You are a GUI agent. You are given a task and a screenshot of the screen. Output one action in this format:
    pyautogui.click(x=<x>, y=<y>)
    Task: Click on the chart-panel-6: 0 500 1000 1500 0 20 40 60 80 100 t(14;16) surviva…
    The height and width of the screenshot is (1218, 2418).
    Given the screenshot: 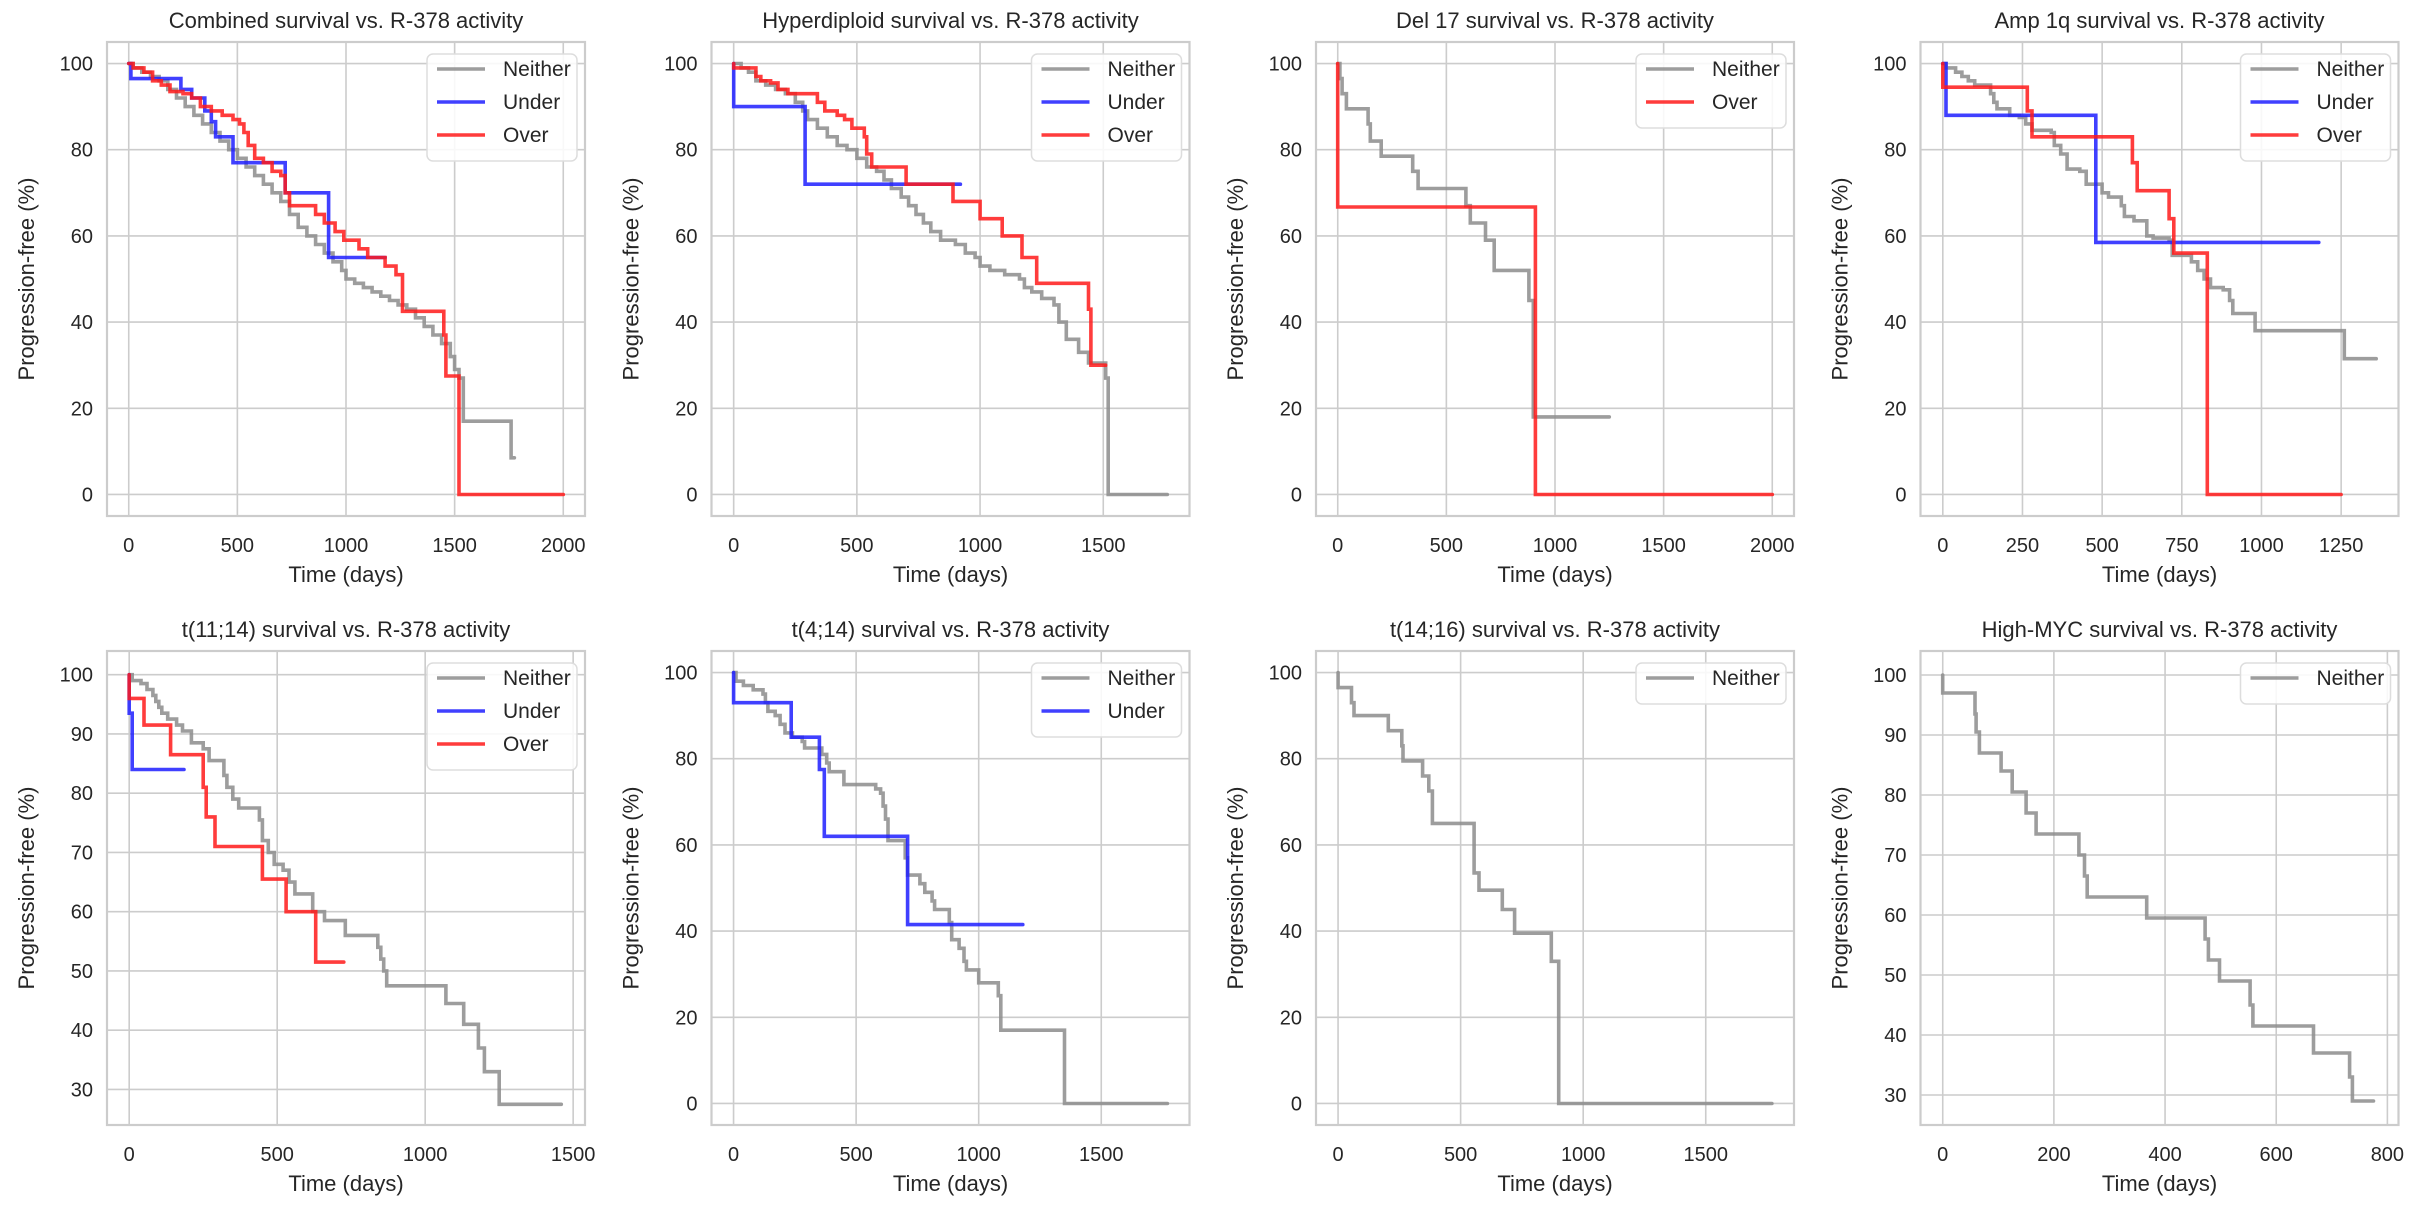 What is the action you would take?
    pyautogui.click(x=1509, y=906)
    